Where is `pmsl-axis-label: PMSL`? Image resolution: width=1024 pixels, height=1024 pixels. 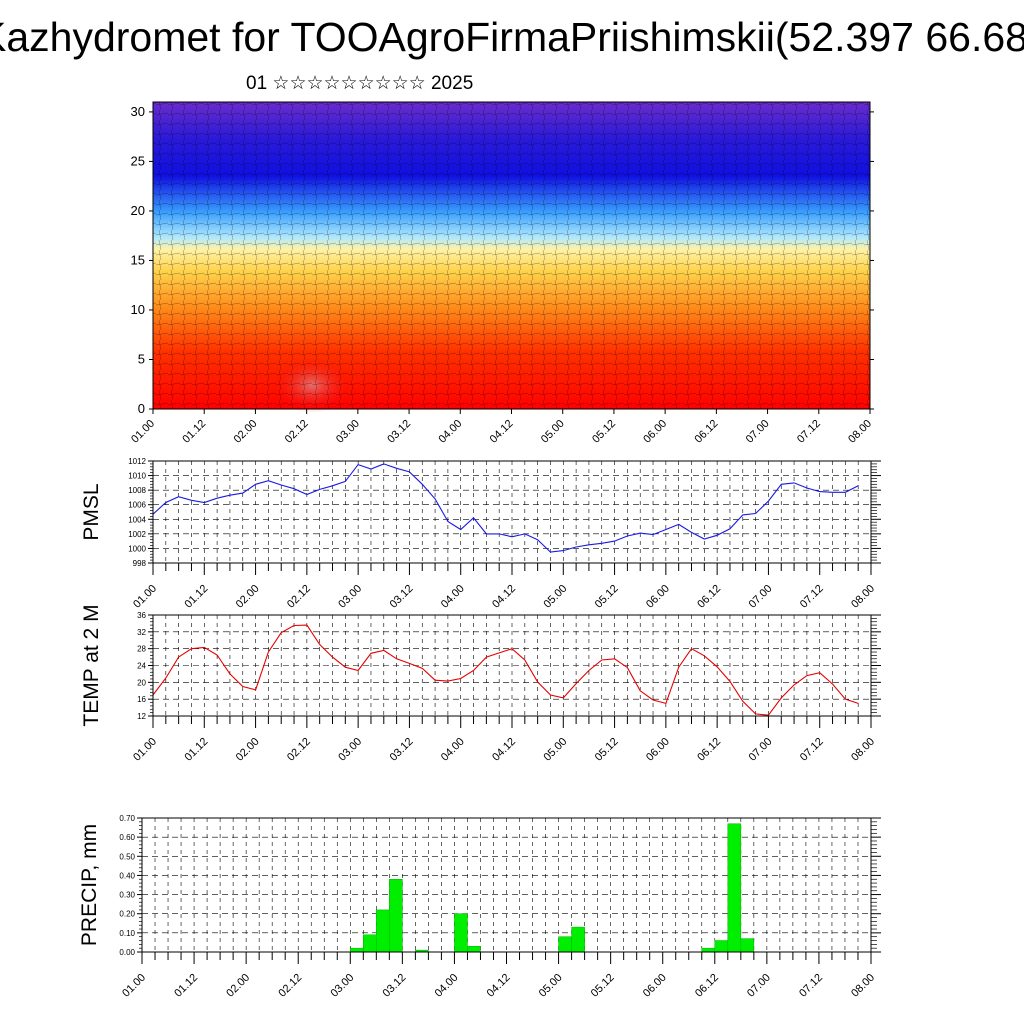 pmsl-axis-label: PMSL is located at coordinates (91, 511).